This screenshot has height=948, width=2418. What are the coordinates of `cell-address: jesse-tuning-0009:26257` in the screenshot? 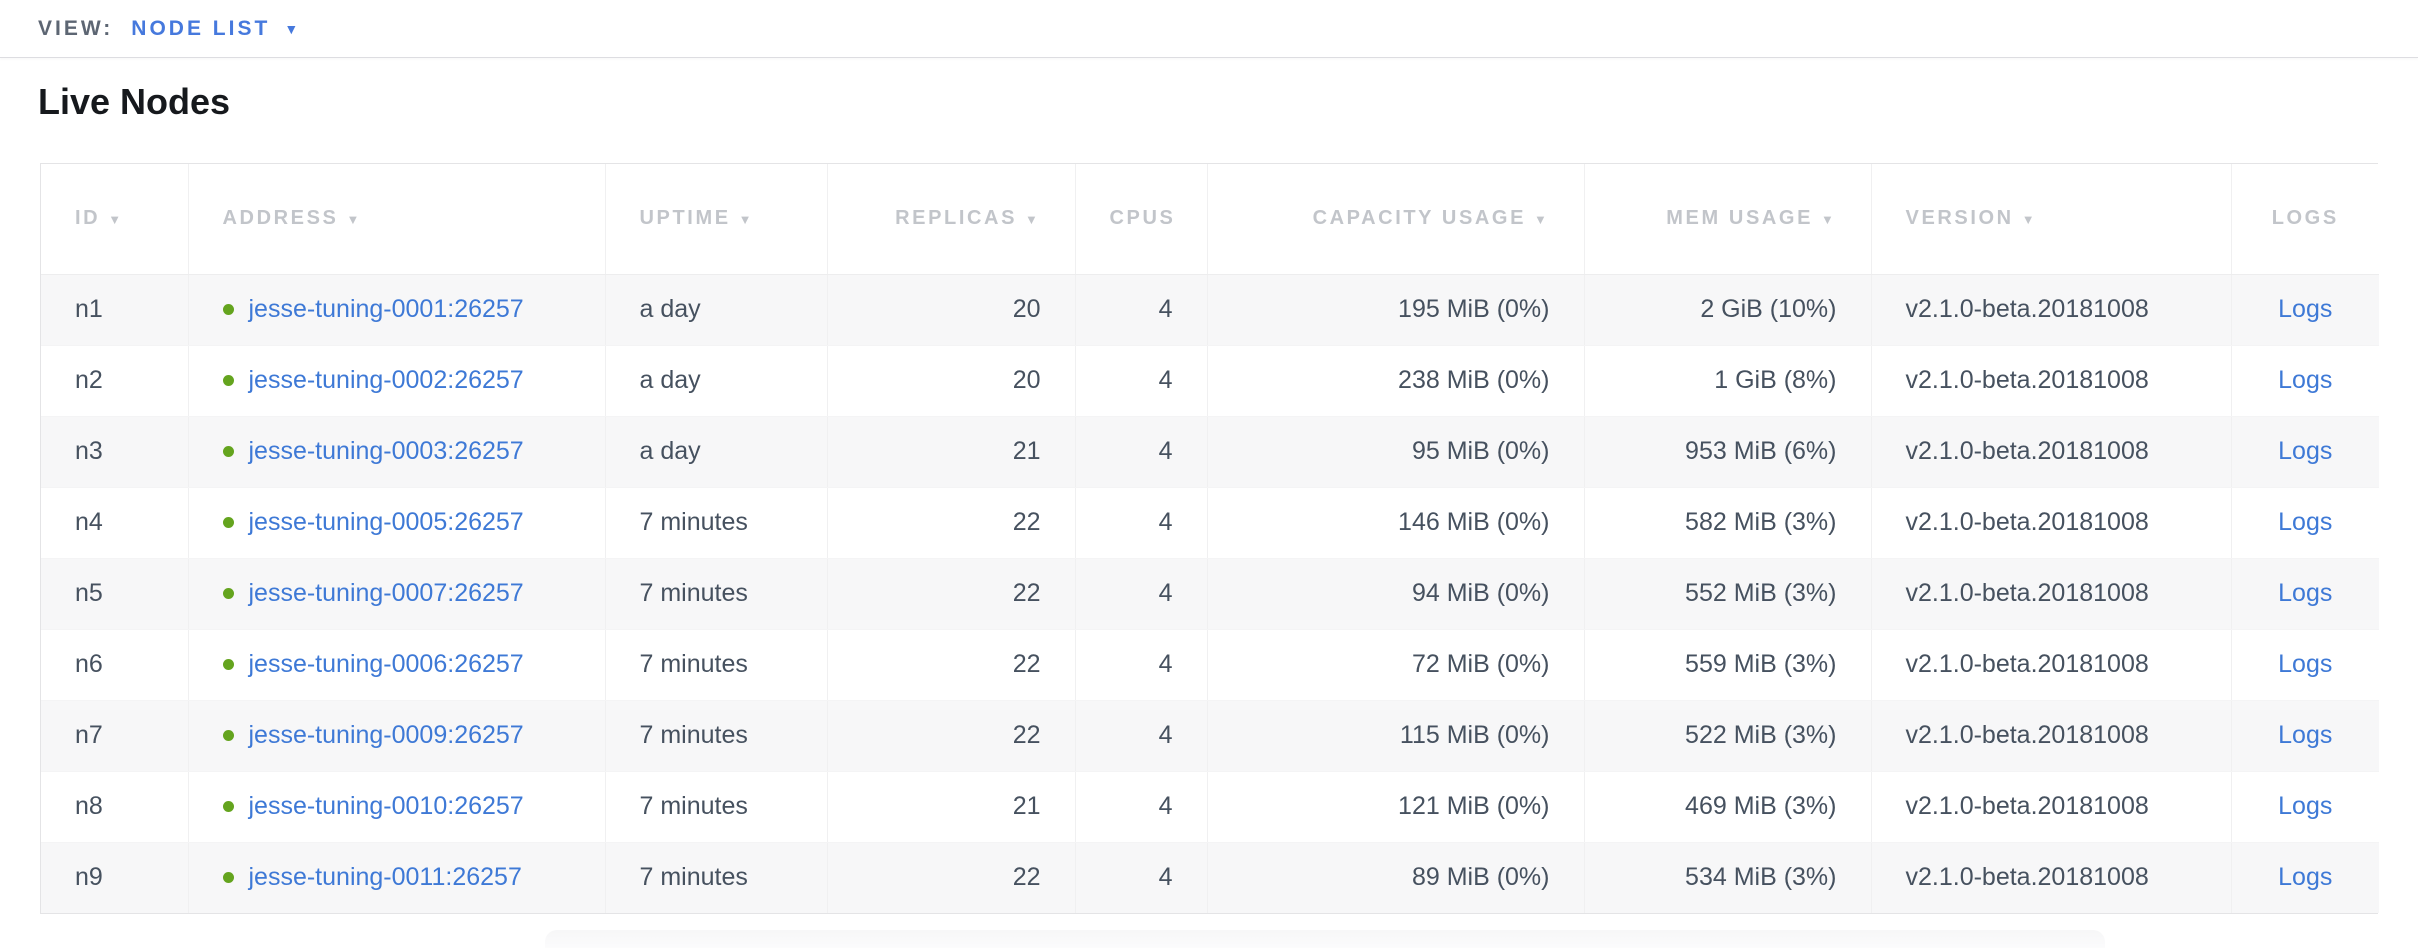 It's located at (397, 736).